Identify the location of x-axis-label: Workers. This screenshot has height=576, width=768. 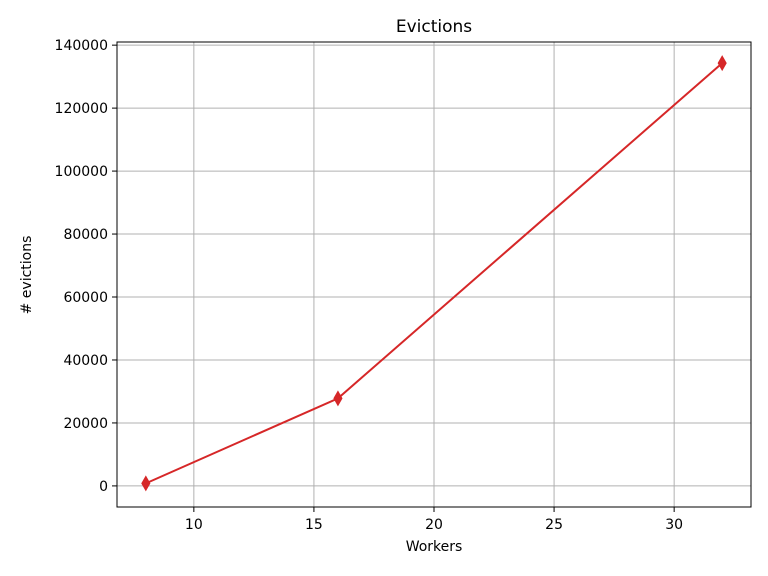
(434, 547).